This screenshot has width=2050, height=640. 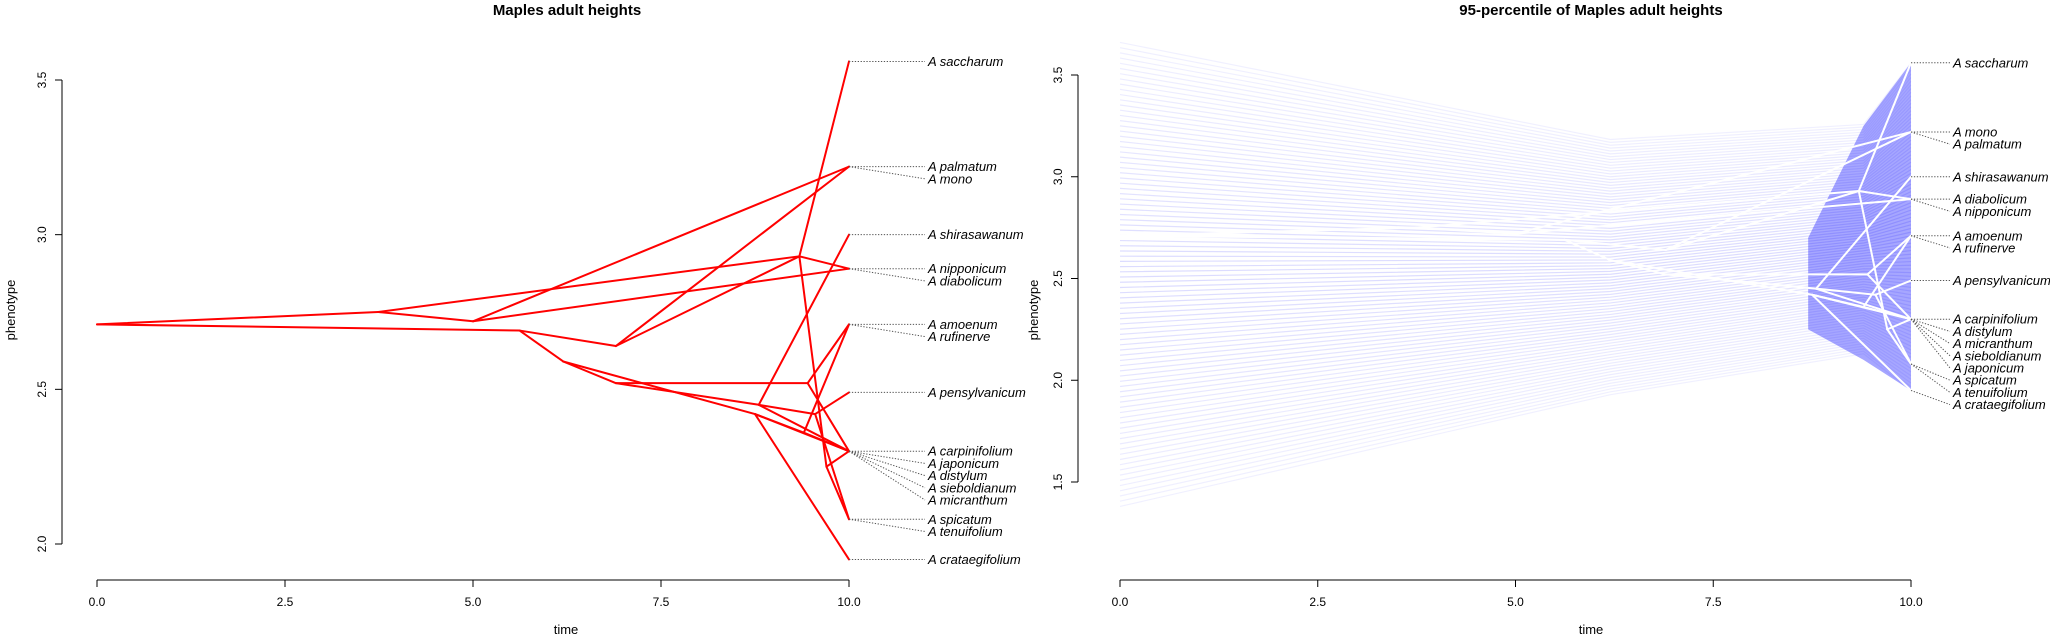 I want to click on x-axis-label: time, so click(x=1591, y=629).